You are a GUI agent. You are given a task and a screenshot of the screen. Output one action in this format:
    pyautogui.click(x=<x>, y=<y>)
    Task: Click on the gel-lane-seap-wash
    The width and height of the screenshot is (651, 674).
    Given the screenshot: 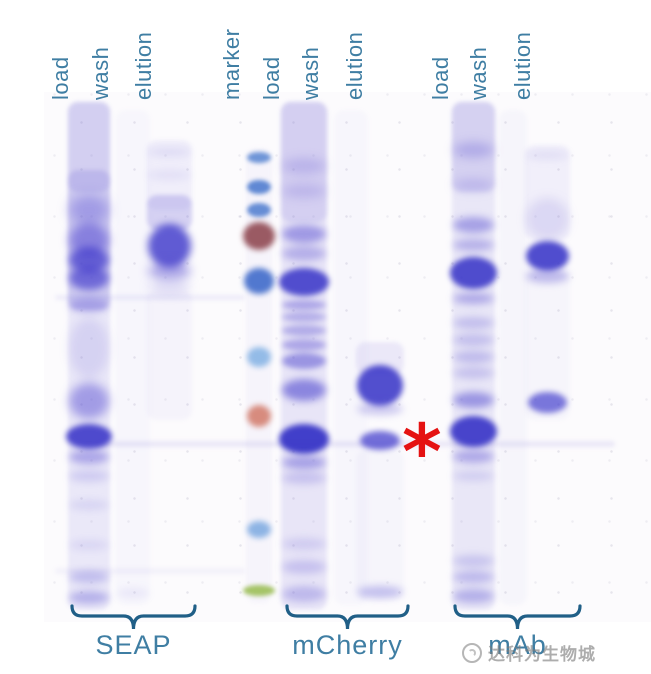 What is the action you would take?
    pyautogui.click(x=133, y=337)
    